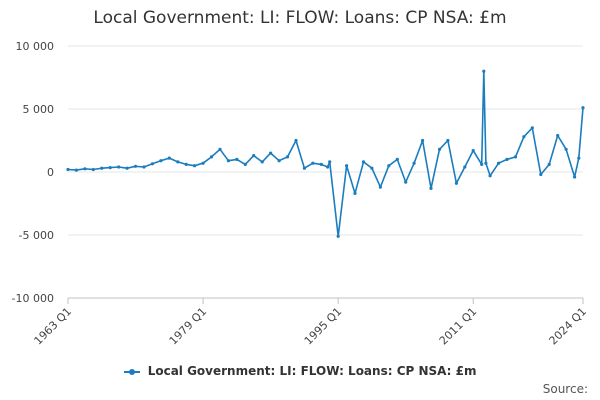 The image size is (600, 400). I want to click on source-label: Source:, so click(565, 389).